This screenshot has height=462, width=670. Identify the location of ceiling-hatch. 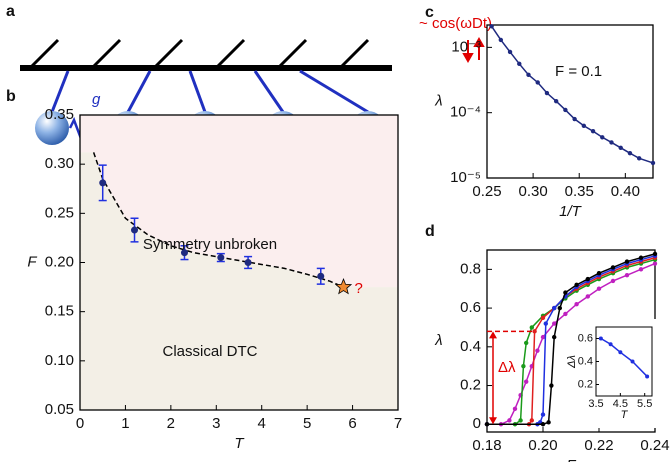
(200, 53).